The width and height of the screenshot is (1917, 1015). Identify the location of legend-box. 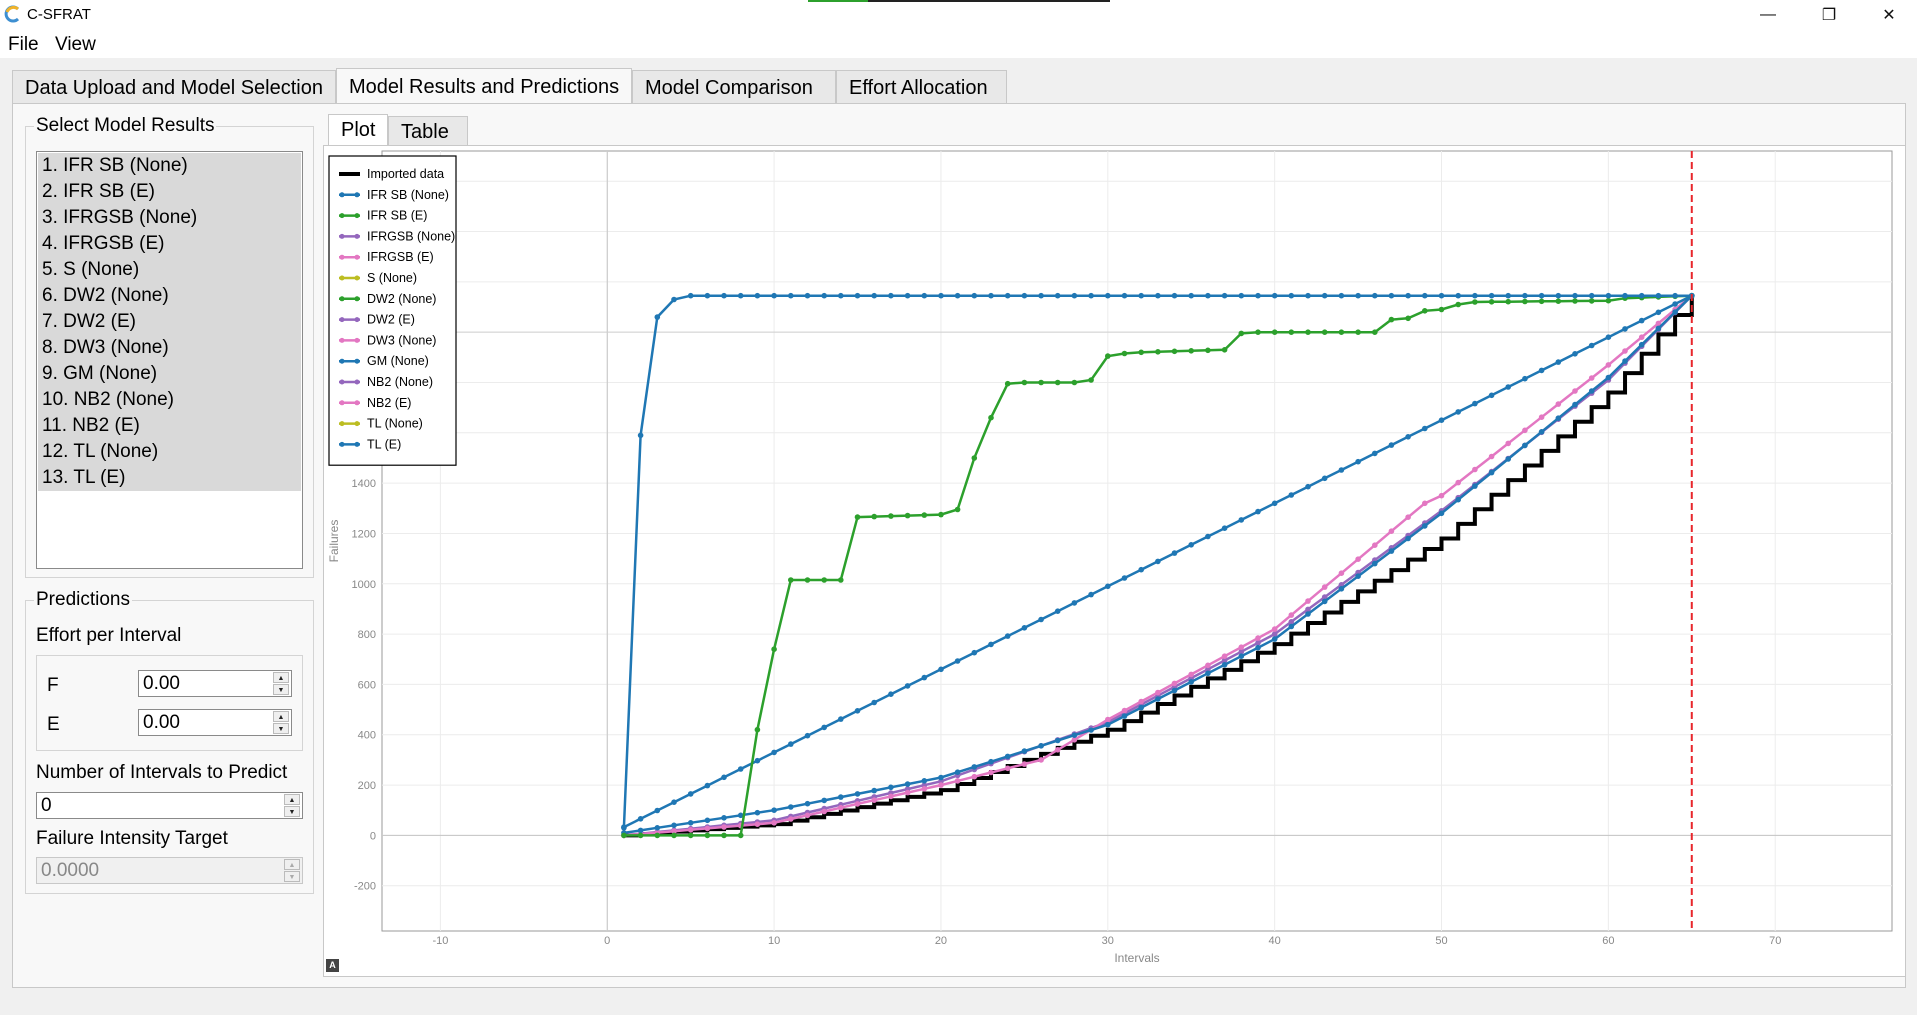
(392, 310).